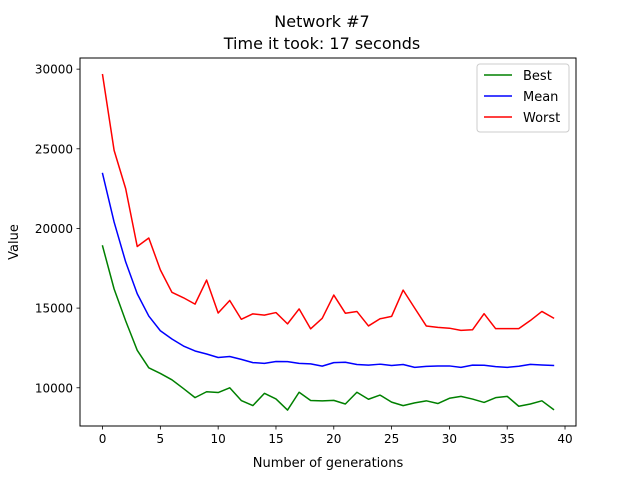  Describe the element at coordinates (328, 463) in the screenshot. I see `x-axis-label: Number of generations` at that location.